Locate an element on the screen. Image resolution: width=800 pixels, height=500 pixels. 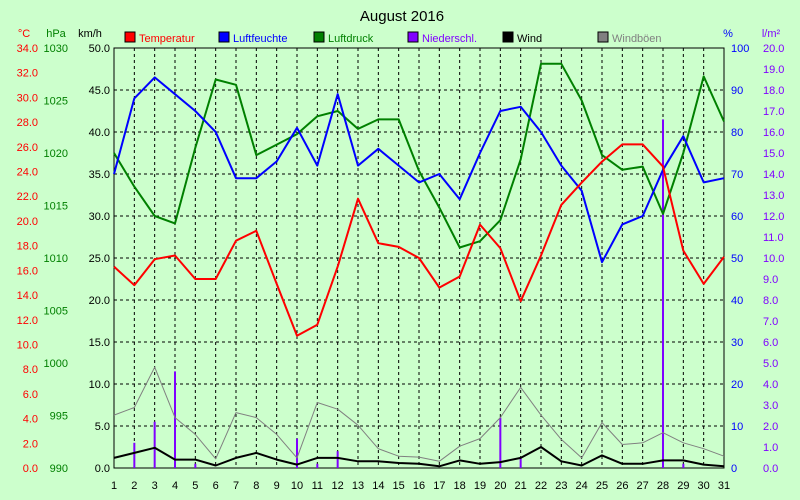
wind-tick-label: 25.0 is located at coordinates (99, 259).